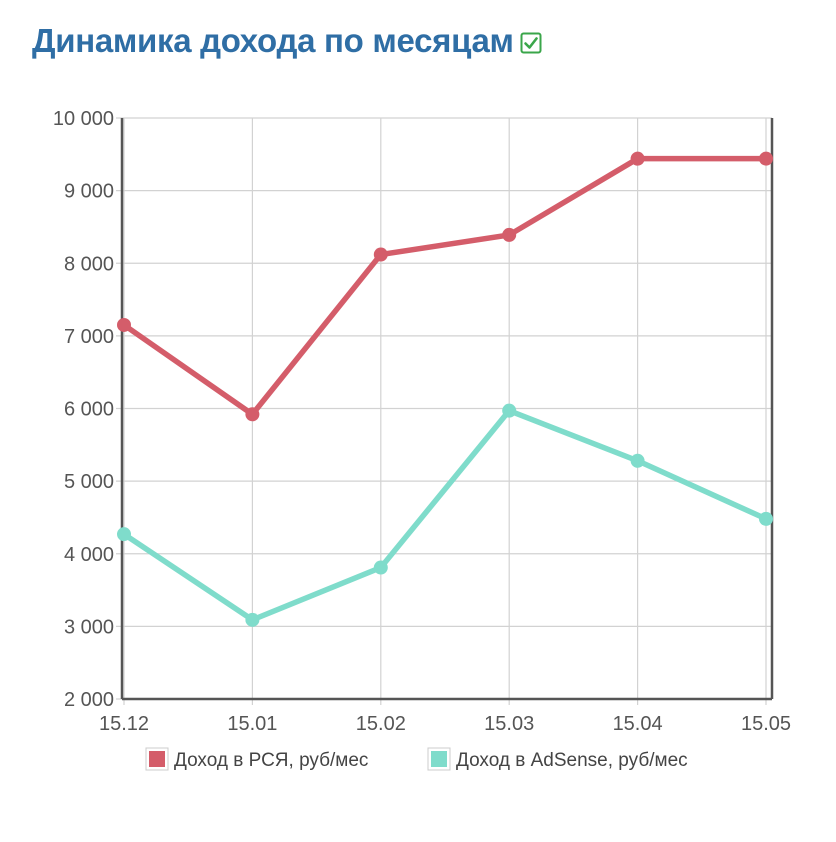 This screenshot has height=842, width=836. I want to click on page-title: Динамика дохода по месяцам, so click(273, 40).